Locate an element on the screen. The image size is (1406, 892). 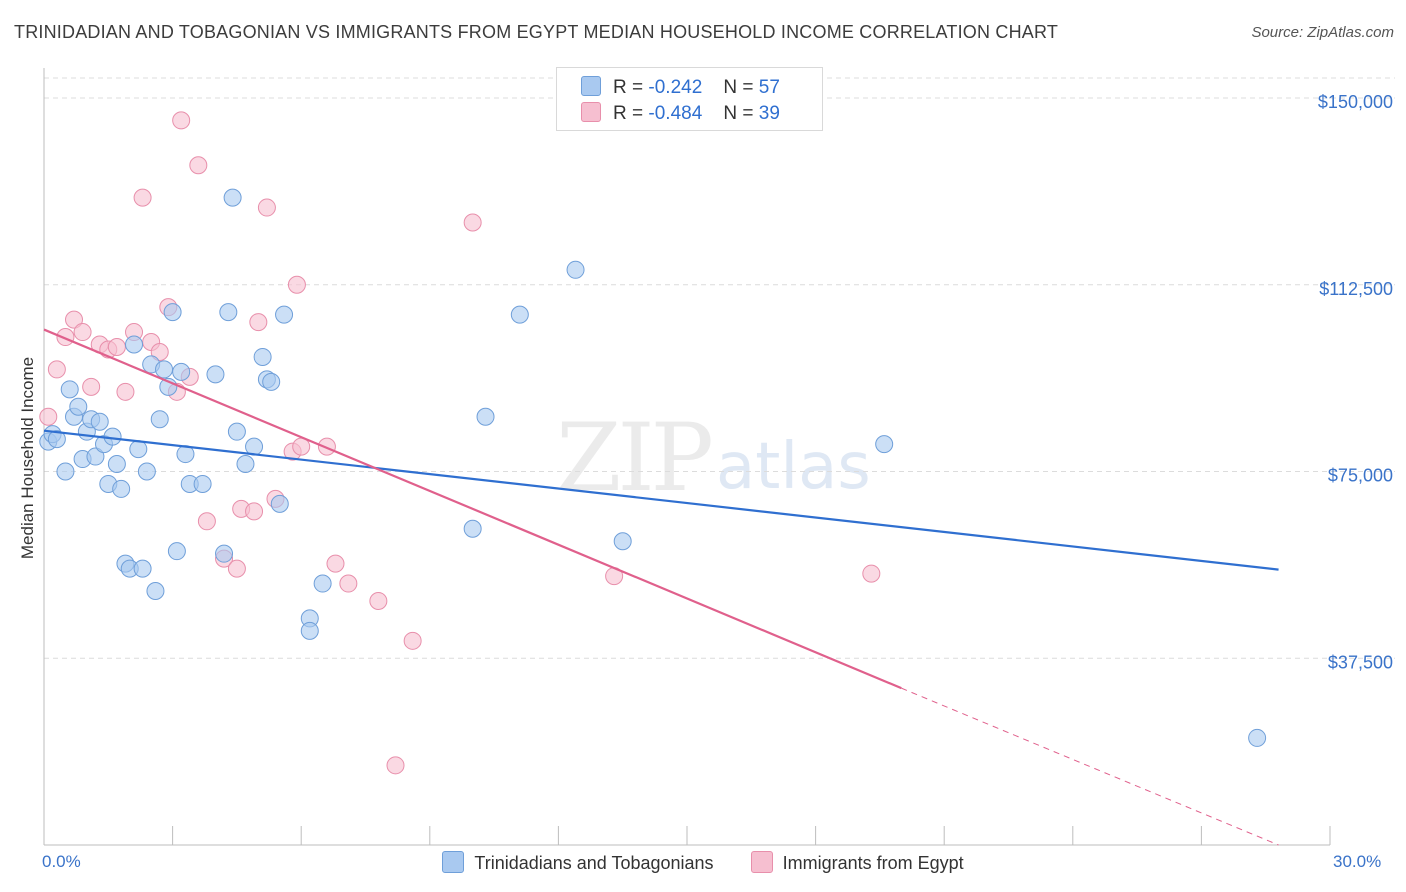
legend-label-egypt: Immigrants from Egypt is located at coordinates (873, 863).